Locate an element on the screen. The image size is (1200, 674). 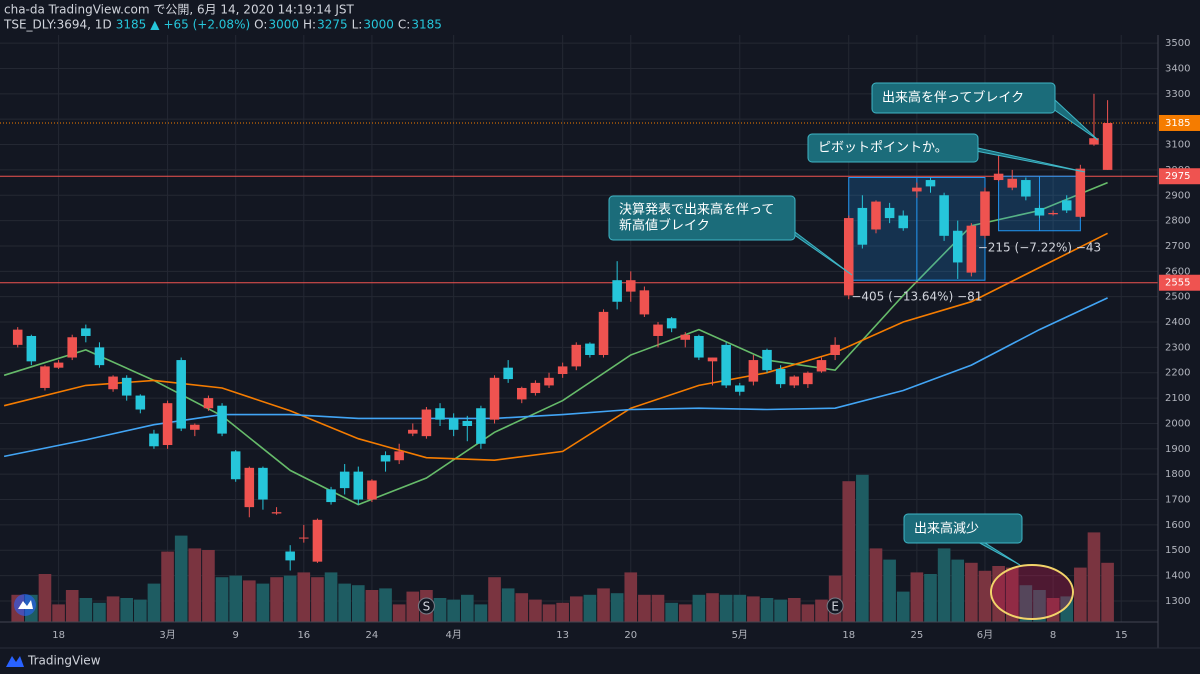
x-tick-label: 20 is located at coordinates (630, 635).